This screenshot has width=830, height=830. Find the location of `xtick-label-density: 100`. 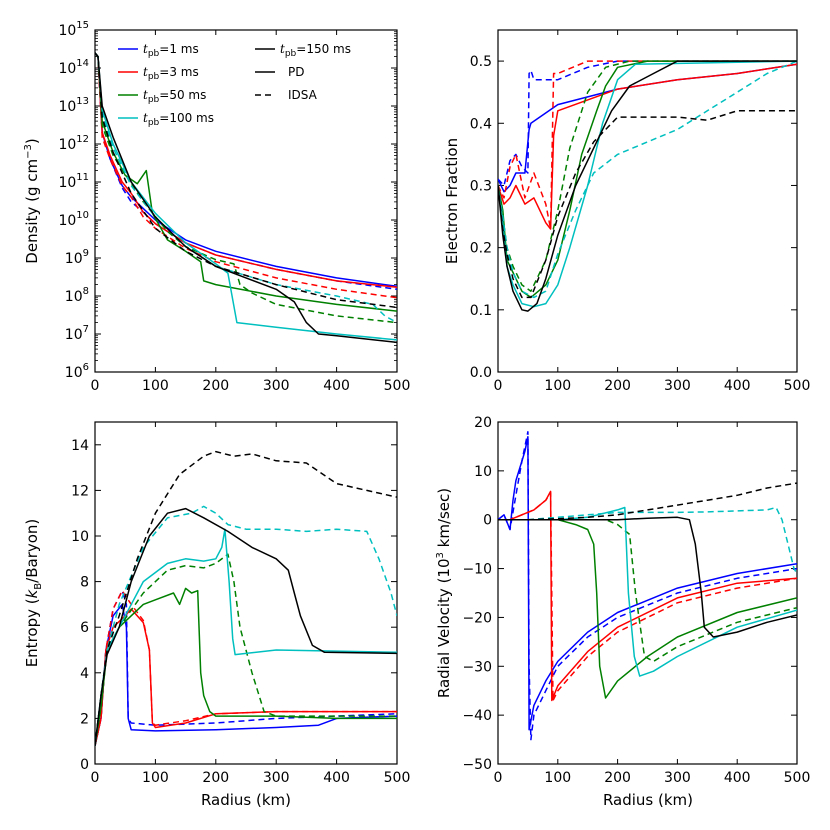

xtick-label-density: 100 is located at coordinates (155, 386).